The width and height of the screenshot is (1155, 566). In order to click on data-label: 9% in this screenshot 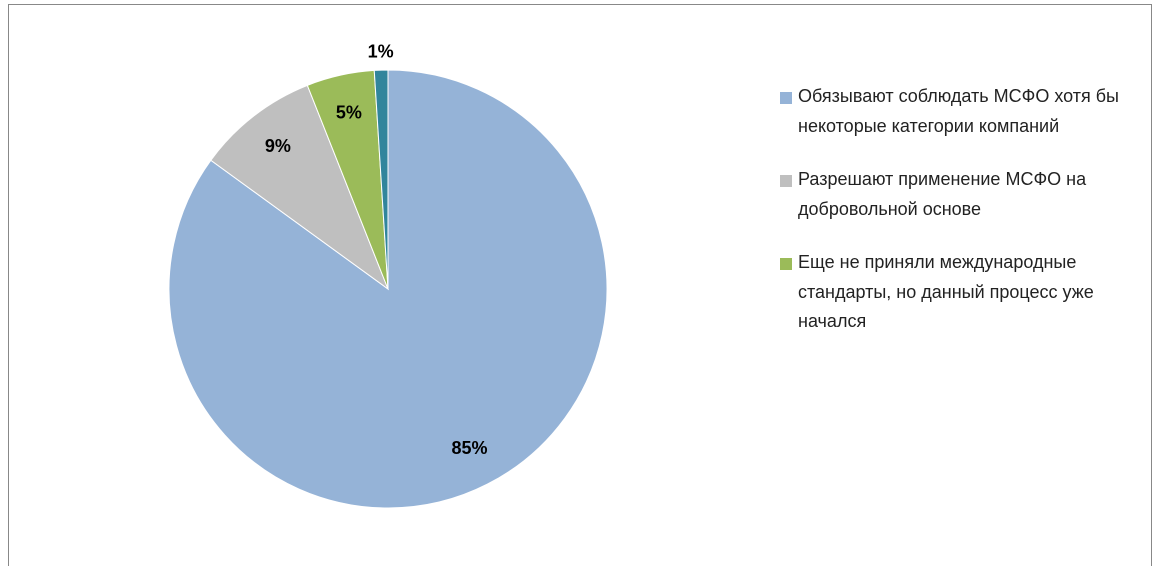, I will do `click(278, 146)`.